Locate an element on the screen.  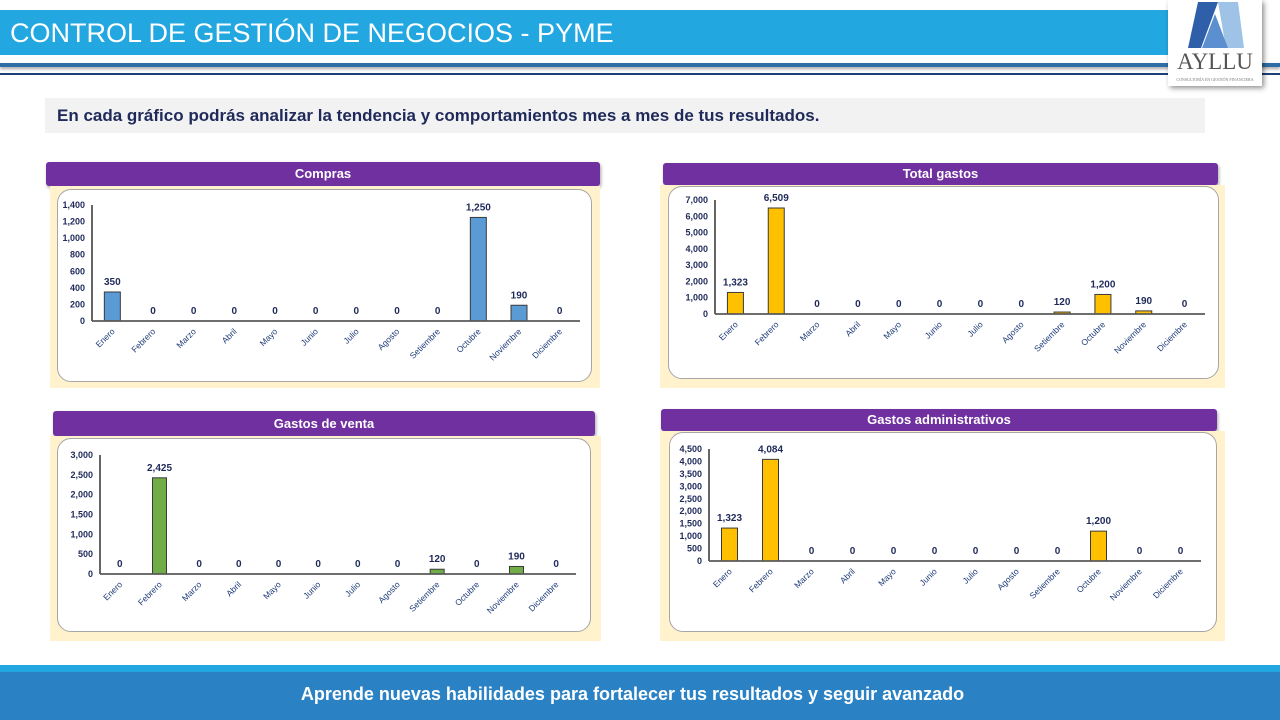
y-tick-label: 600 is located at coordinates (77, 271).